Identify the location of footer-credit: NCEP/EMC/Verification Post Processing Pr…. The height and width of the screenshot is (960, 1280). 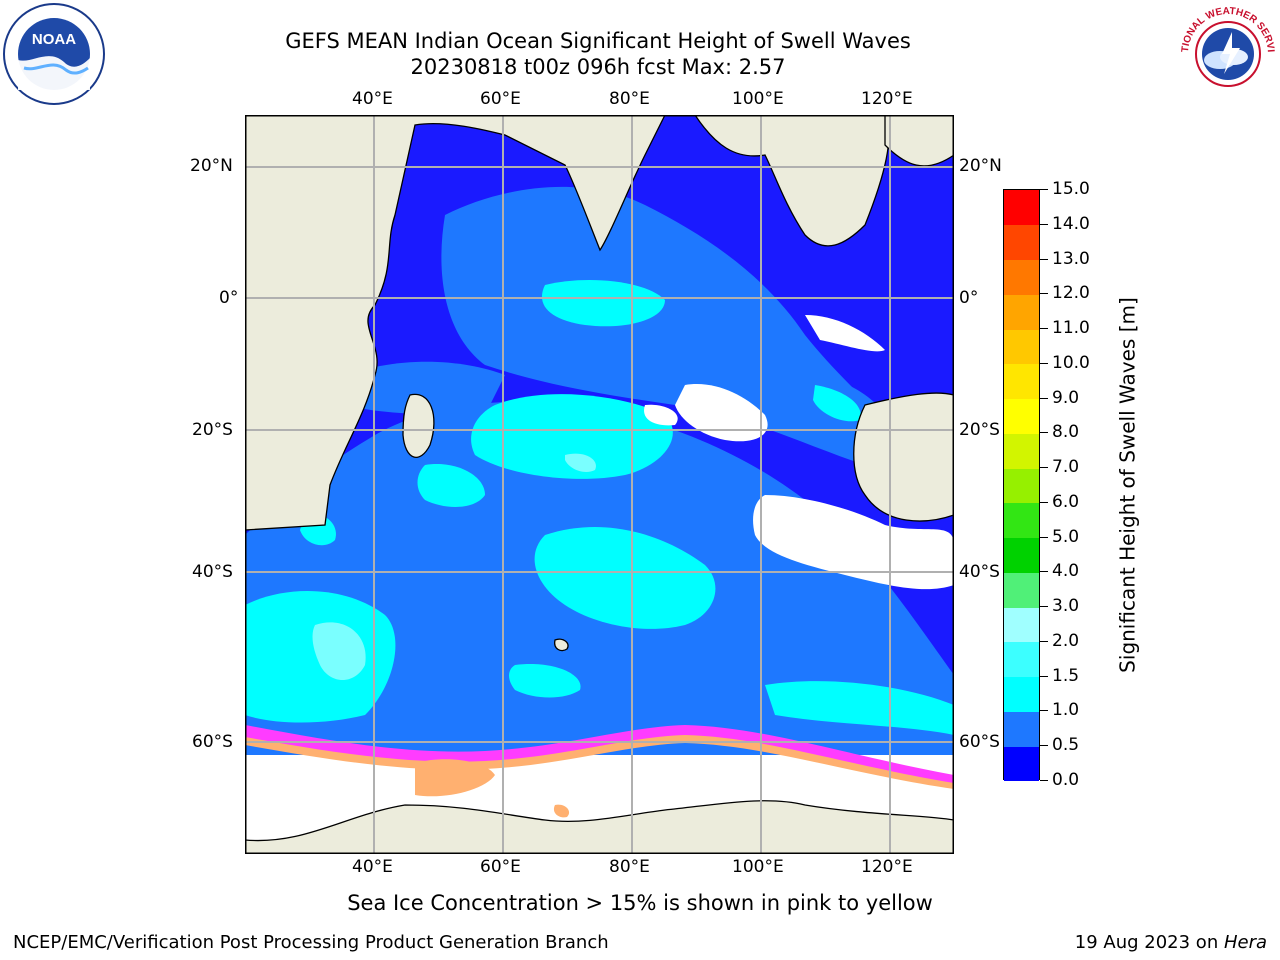
(311, 942).